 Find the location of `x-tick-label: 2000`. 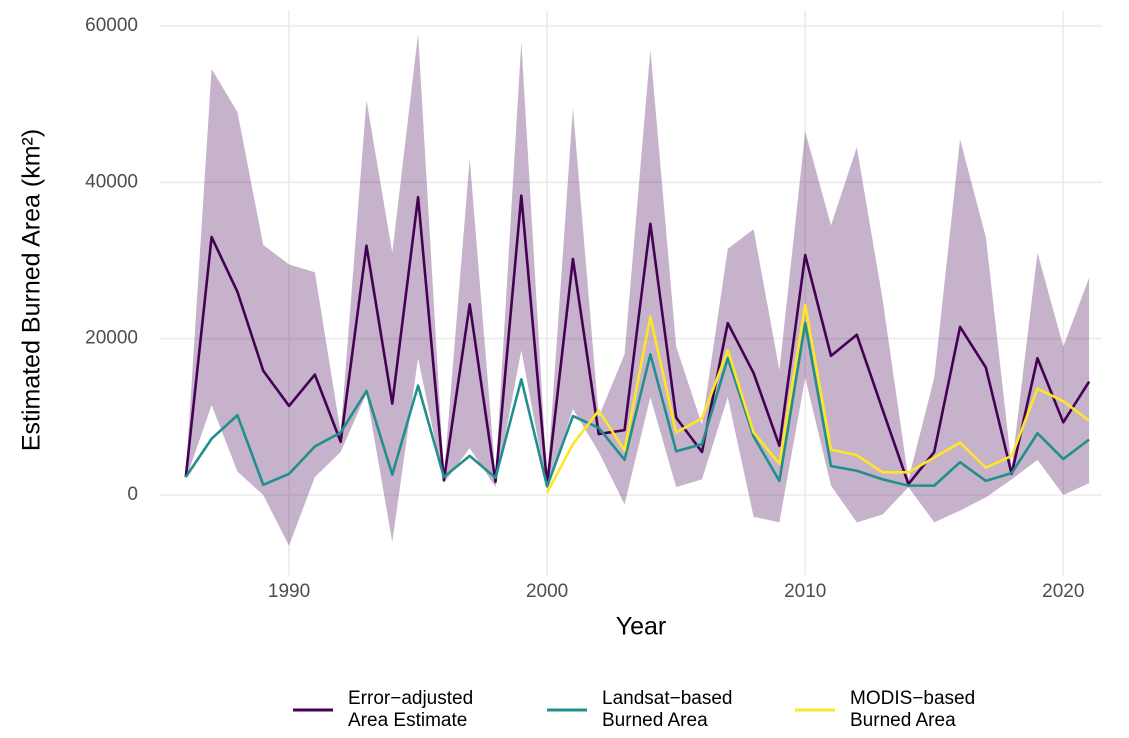

x-tick-label: 2000 is located at coordinates (547, 591).